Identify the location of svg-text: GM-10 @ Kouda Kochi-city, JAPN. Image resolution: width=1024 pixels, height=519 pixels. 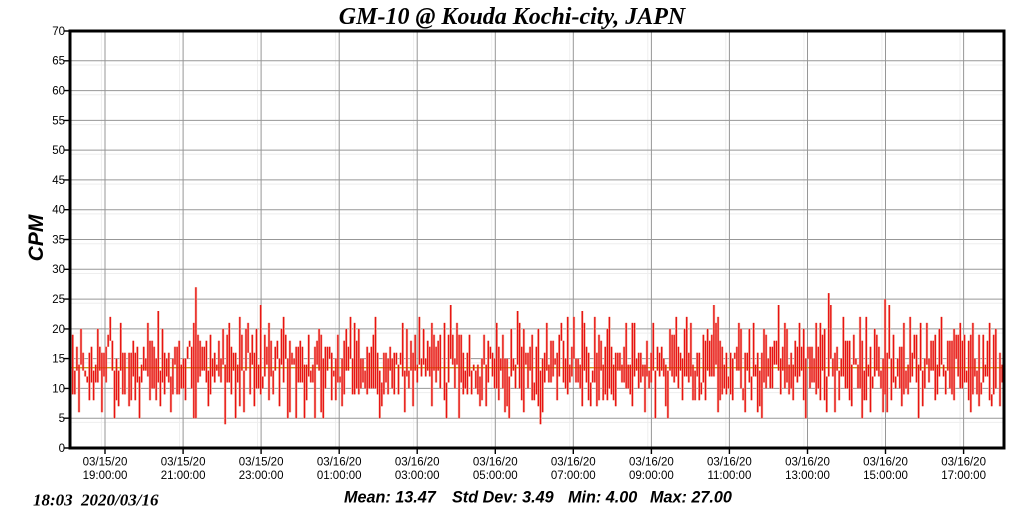
(513, 17).